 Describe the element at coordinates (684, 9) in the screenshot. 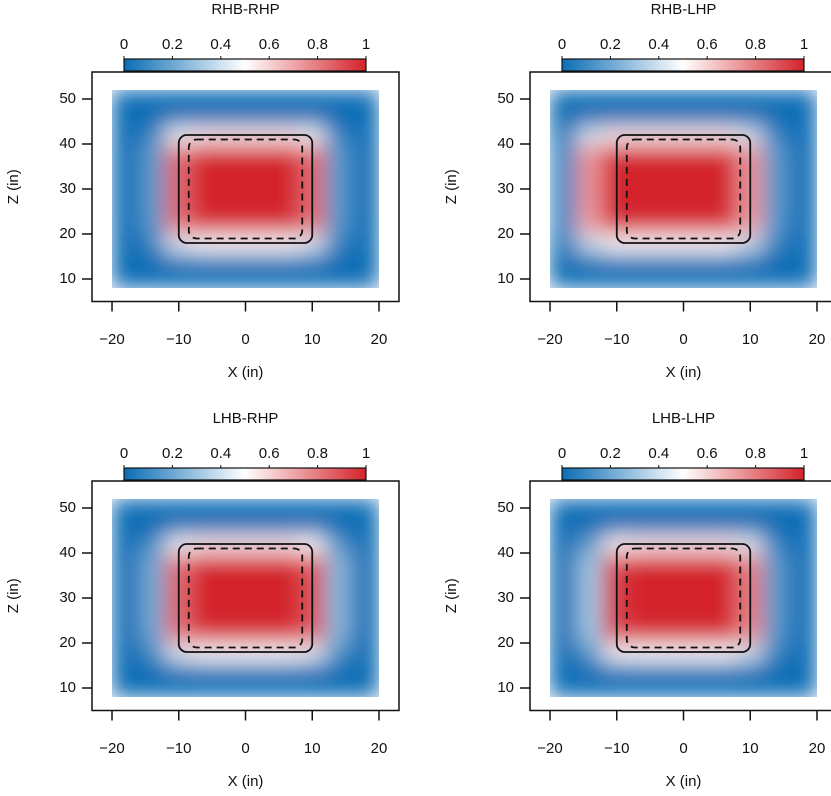

I see `panel-title: RHB-LHP` at that location.